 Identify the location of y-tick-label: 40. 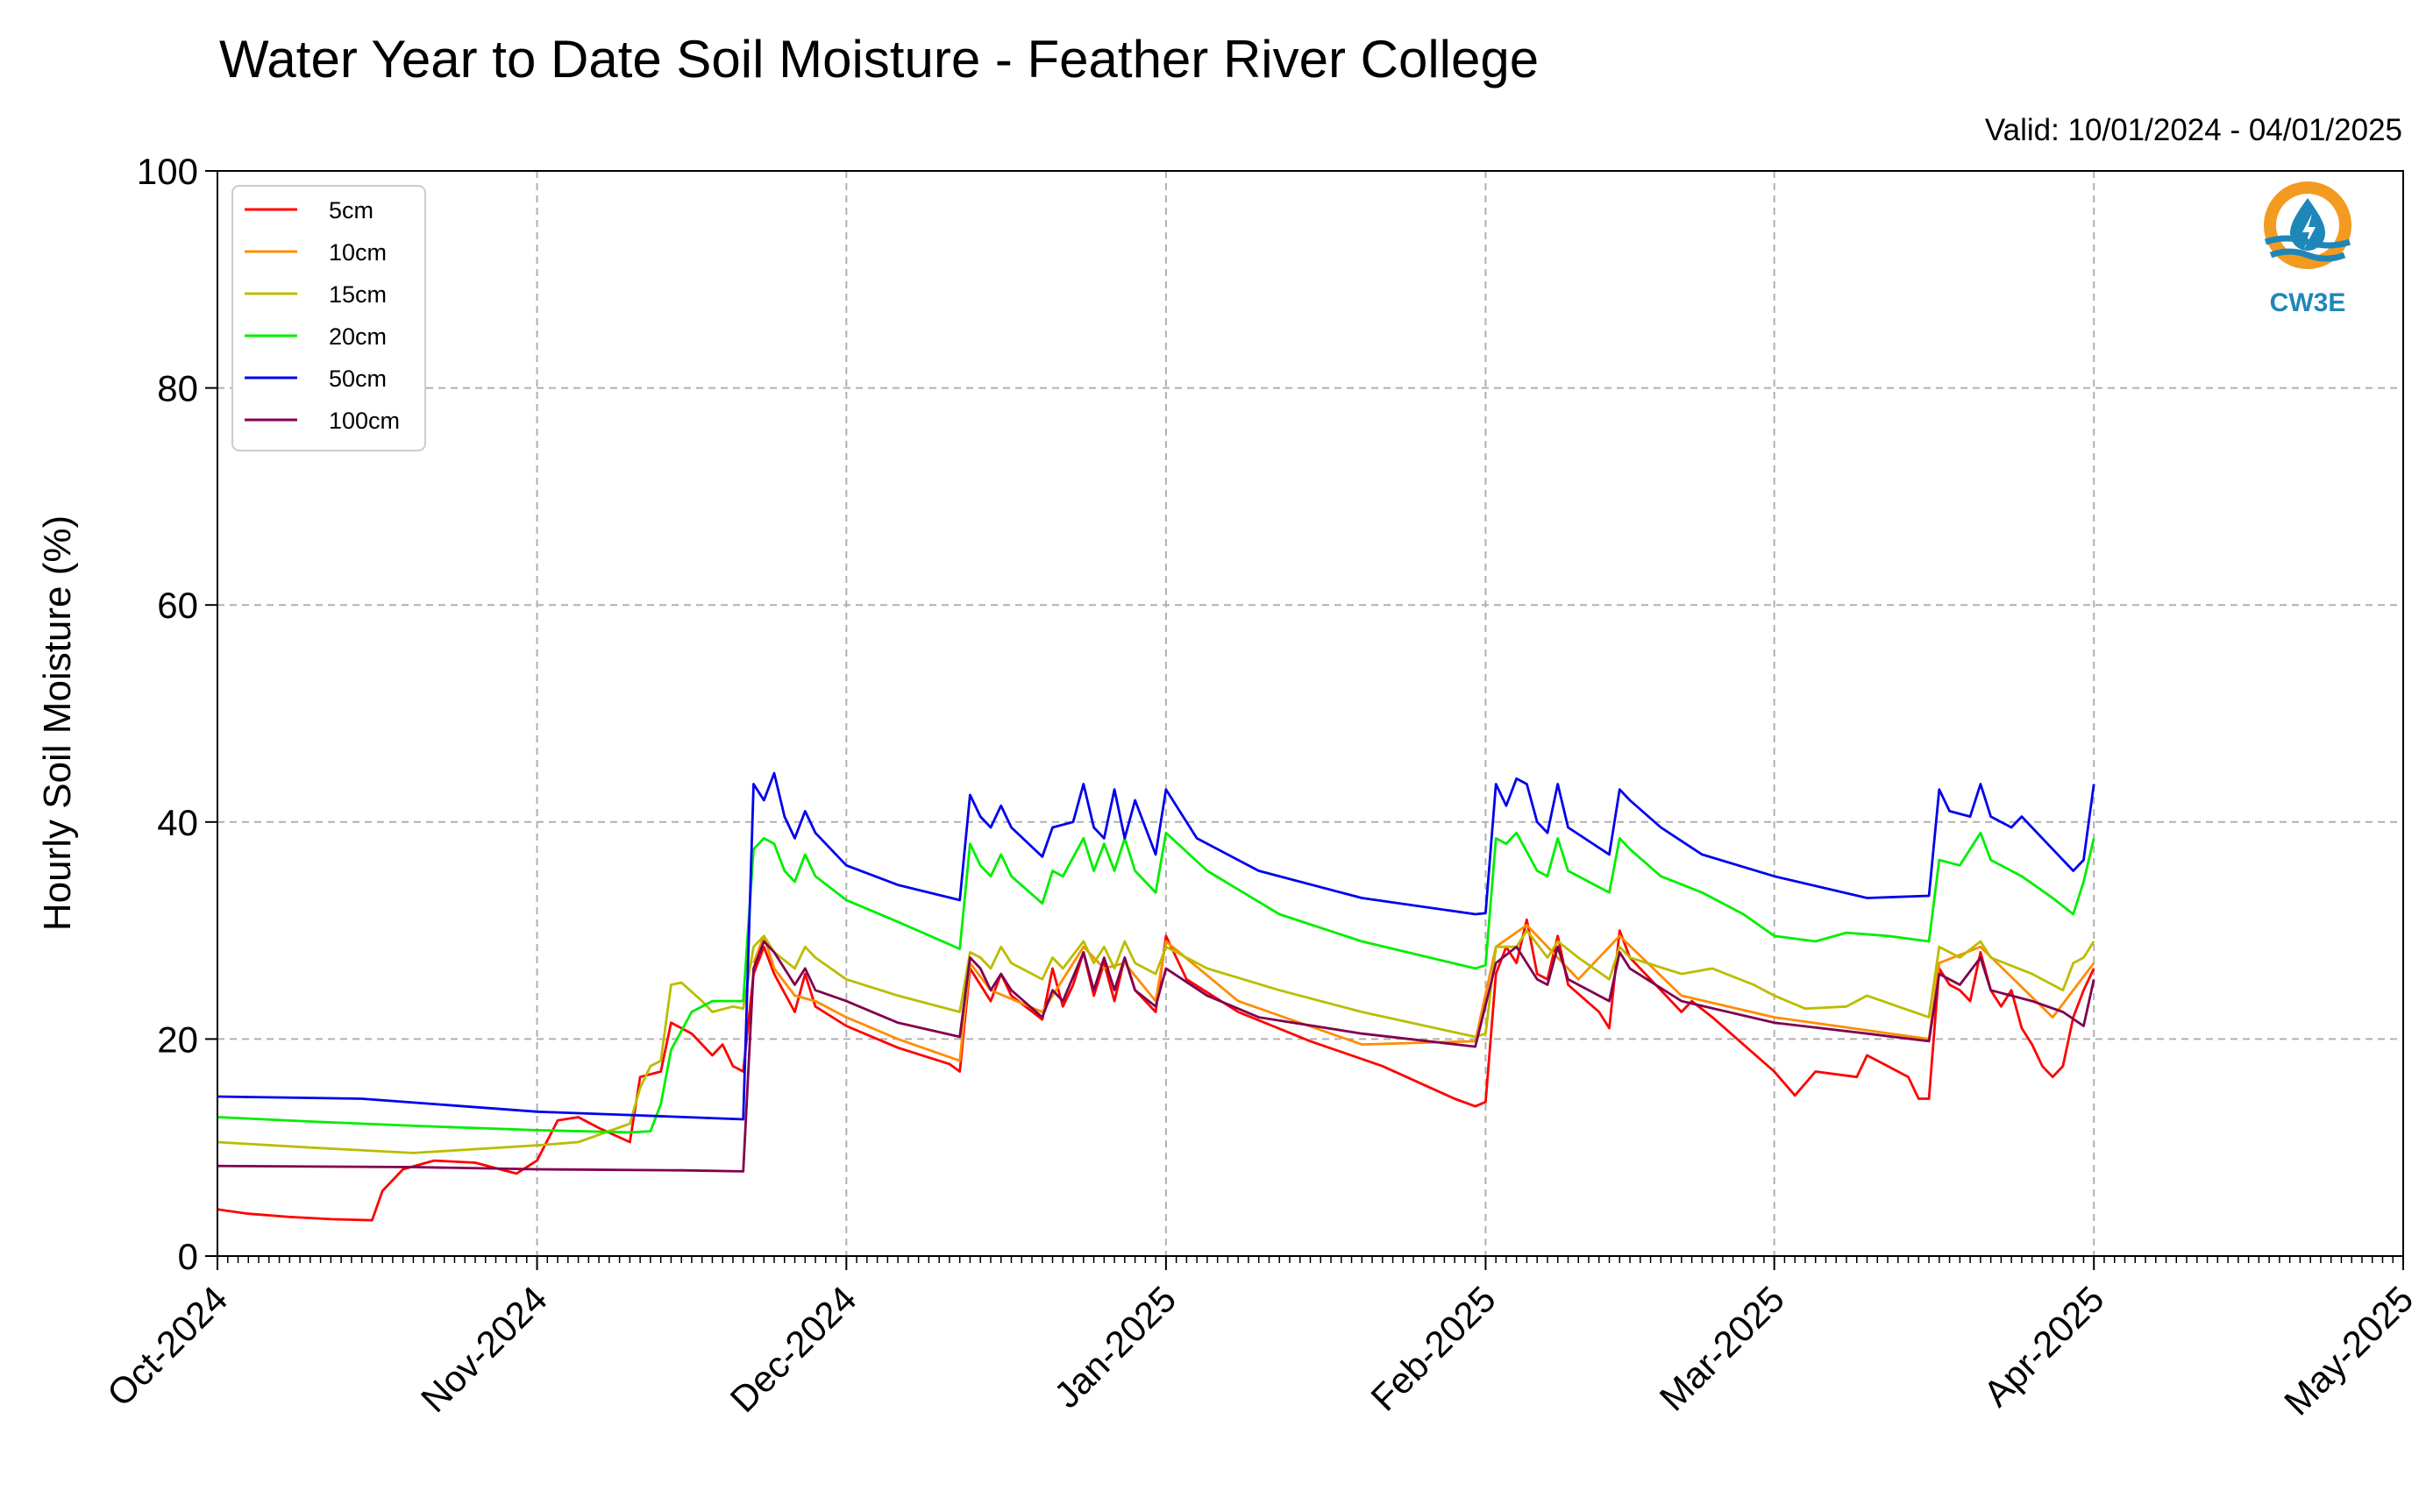
(177, 822).